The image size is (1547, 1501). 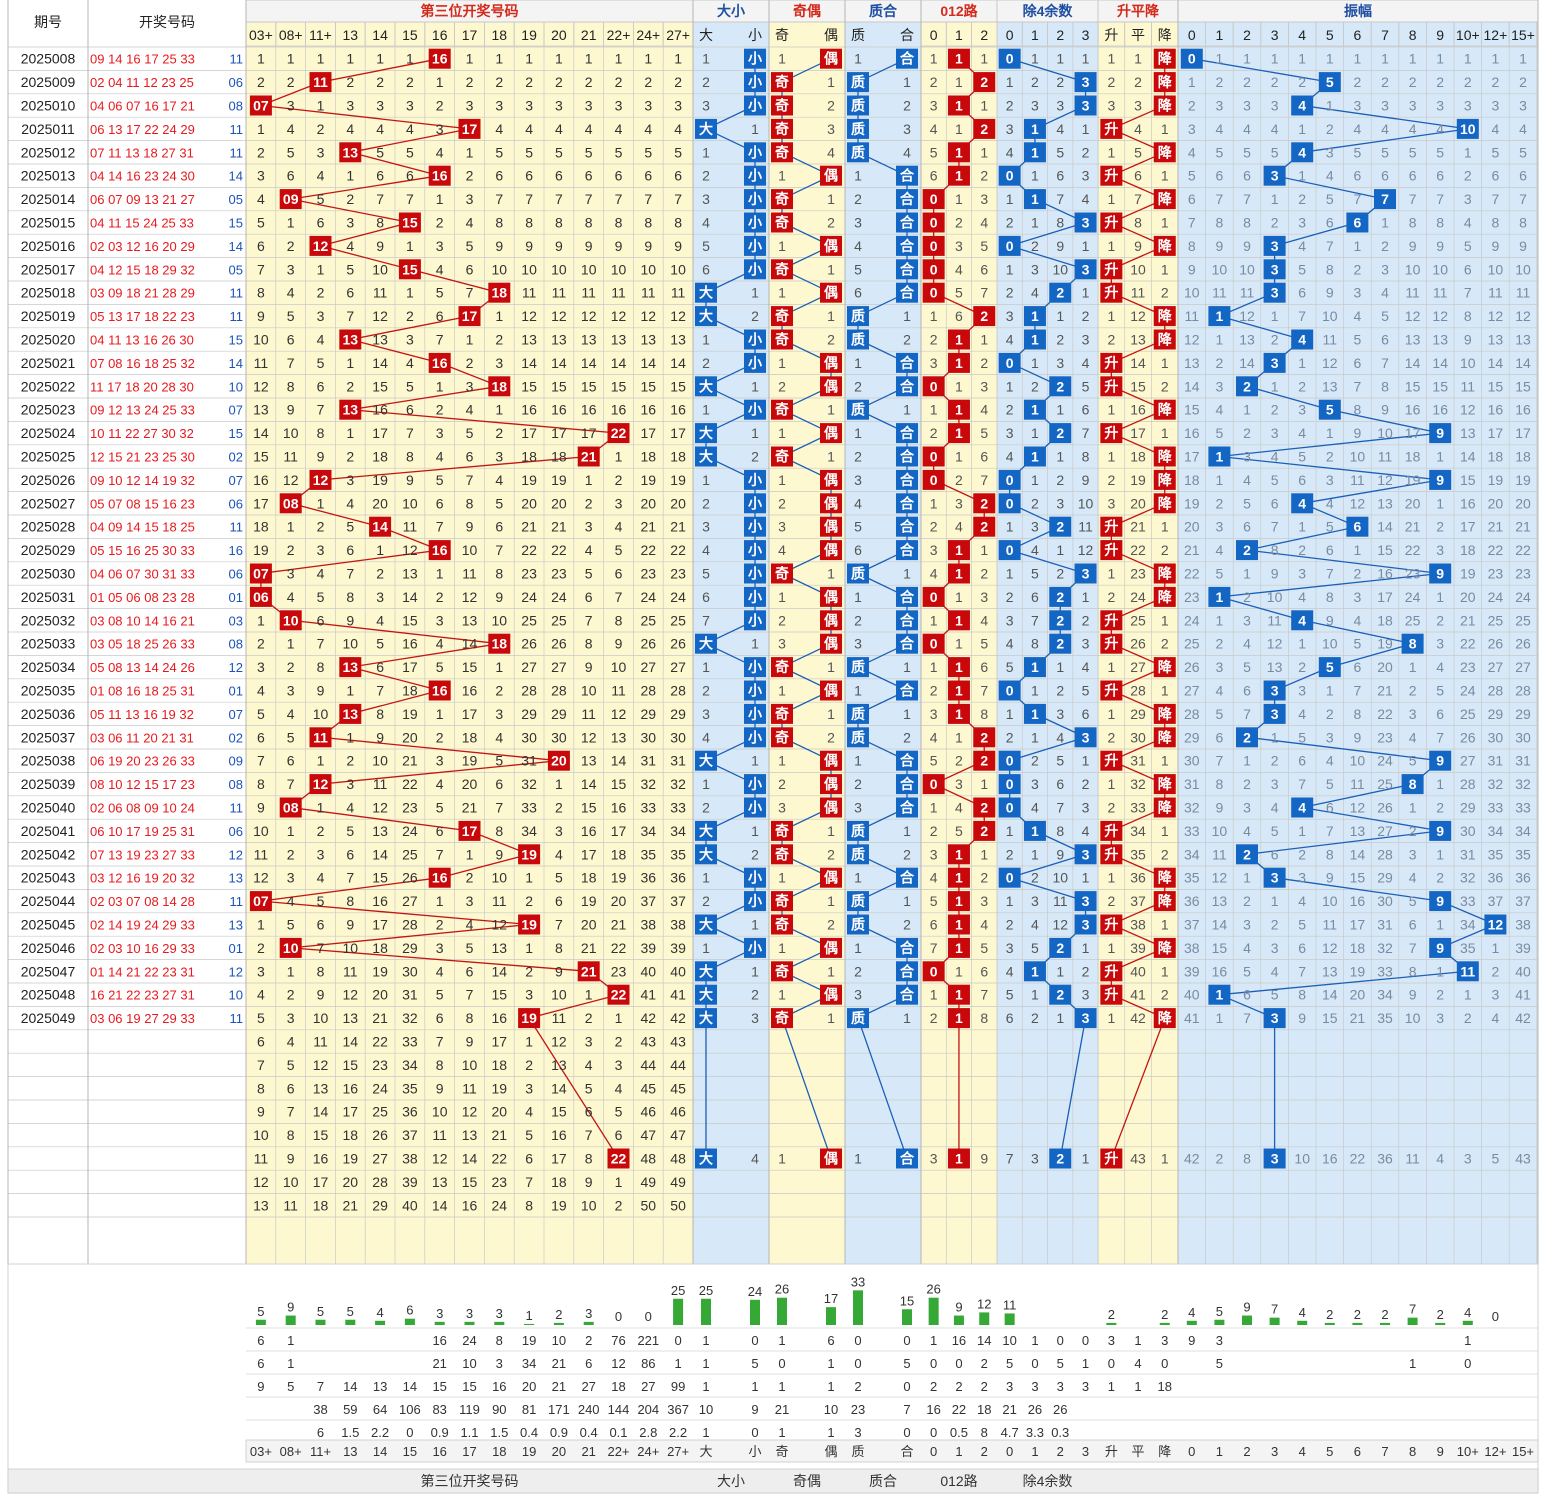 What do you see at coordinates (1275, 293) in the screenshot?
I see `amp-hit-label: 3` at bounding box center [1275, 293].